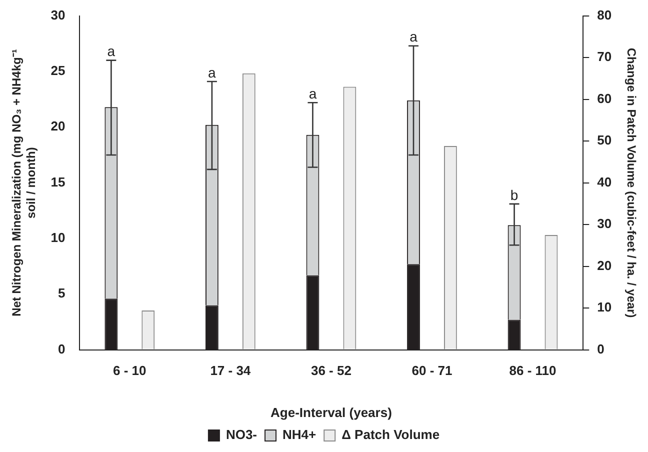 This screenshot has width=648, height=452. What do you see at coordinates (331, 412) in the screenshot?
I see `x-axis-title: Age-Interval (years)` at bounding box center [331, 412].